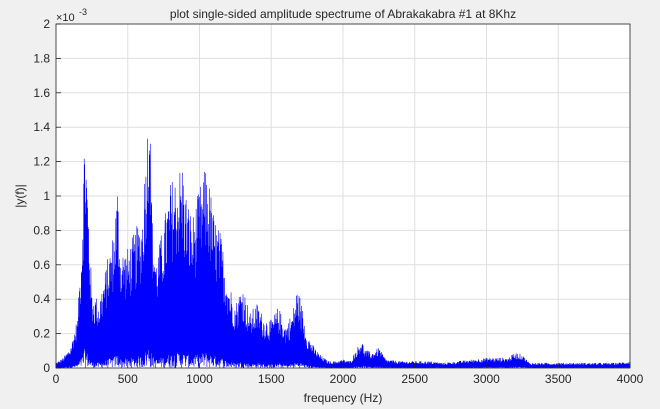  Describe the element at coordinates (46, 368) in the screenshot. I see `y-tick-label: 0` at that location.